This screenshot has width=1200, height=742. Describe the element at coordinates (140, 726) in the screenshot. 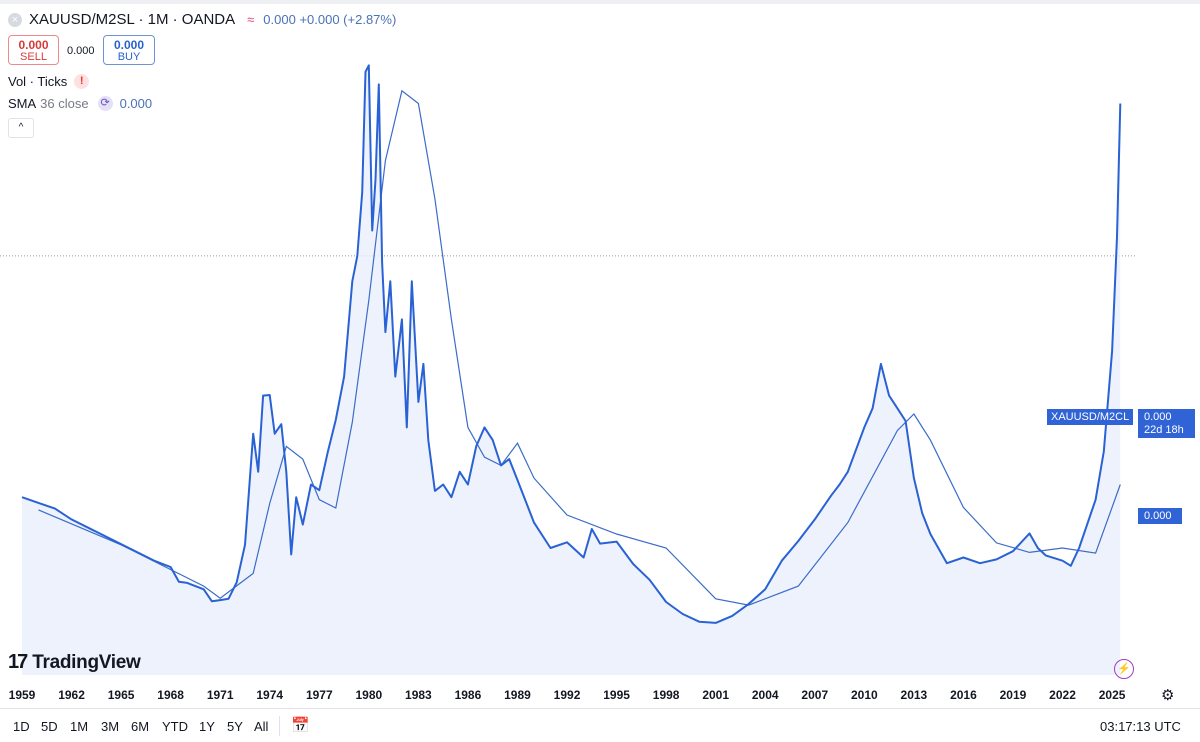

I see `range-button-6m: 6M` at that location.